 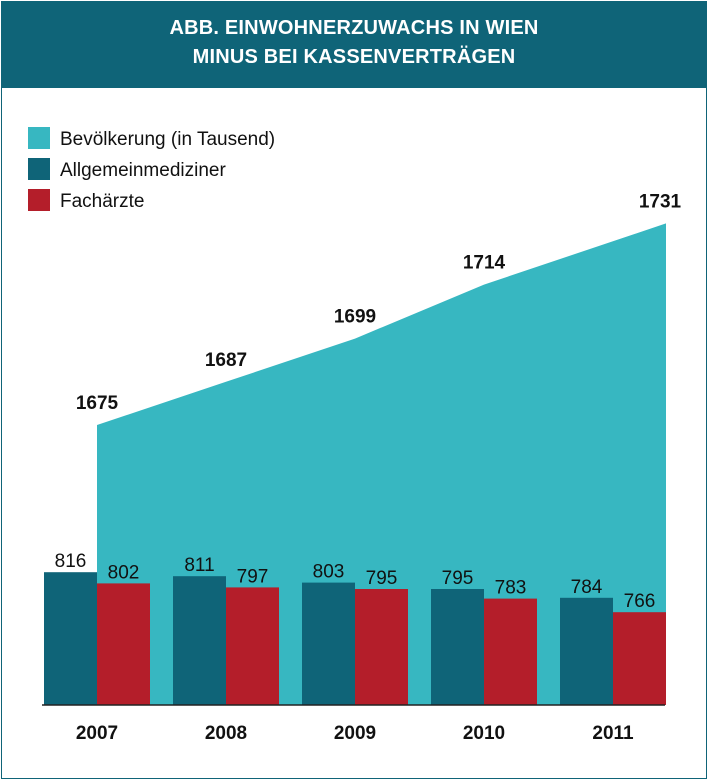 I want to click on legend-label: Allgemeinmediziner, so click(x=143, y=170).